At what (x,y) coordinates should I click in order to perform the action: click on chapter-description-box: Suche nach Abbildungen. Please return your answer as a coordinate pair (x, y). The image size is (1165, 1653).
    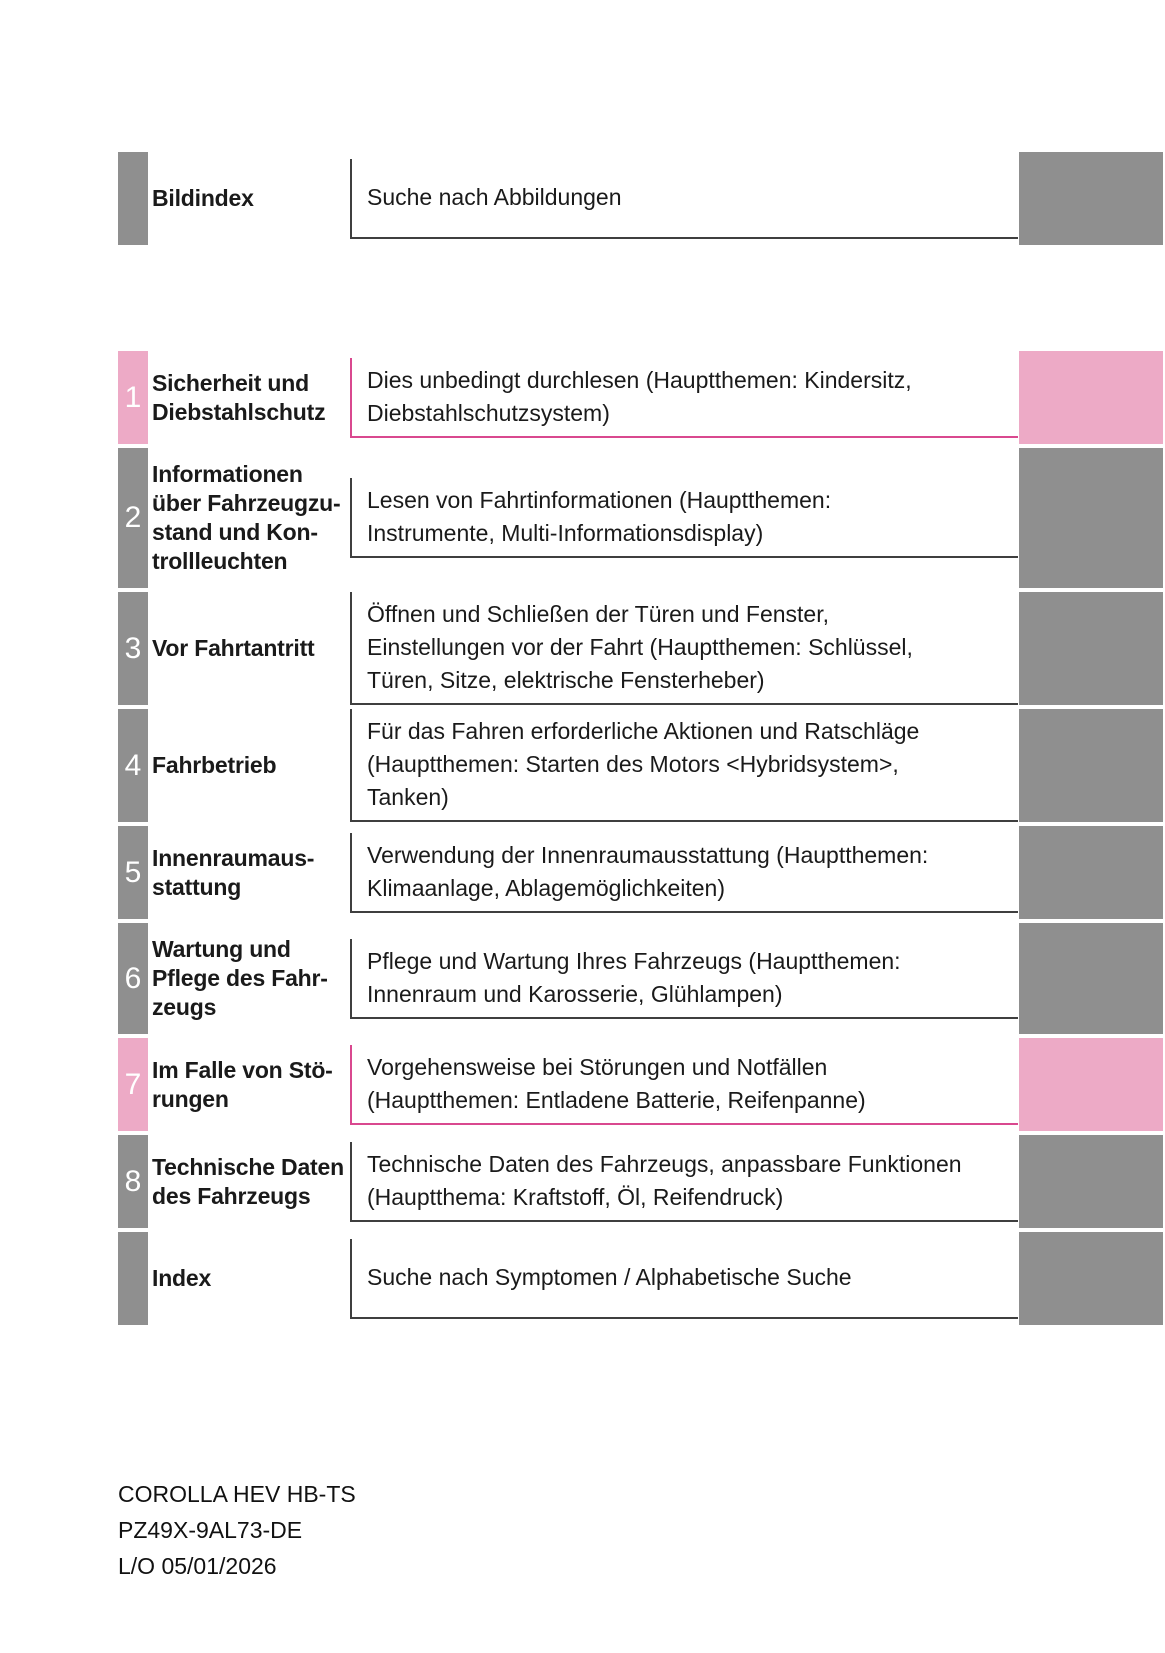
    Looking at the image, I should click on (684, 198).